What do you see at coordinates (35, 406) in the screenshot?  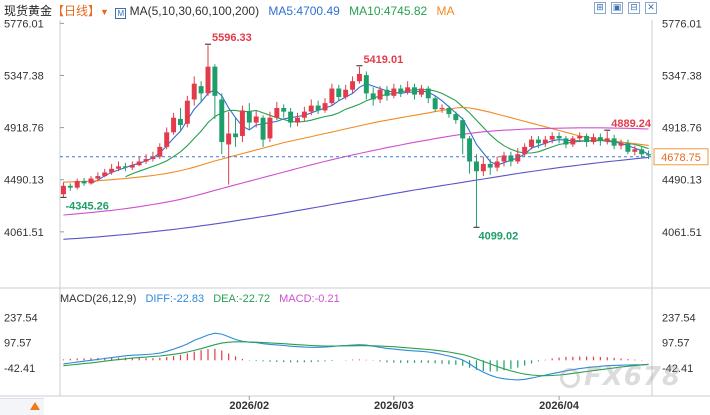 I see `up-arrow-icon` at bounding box center [35, 406].